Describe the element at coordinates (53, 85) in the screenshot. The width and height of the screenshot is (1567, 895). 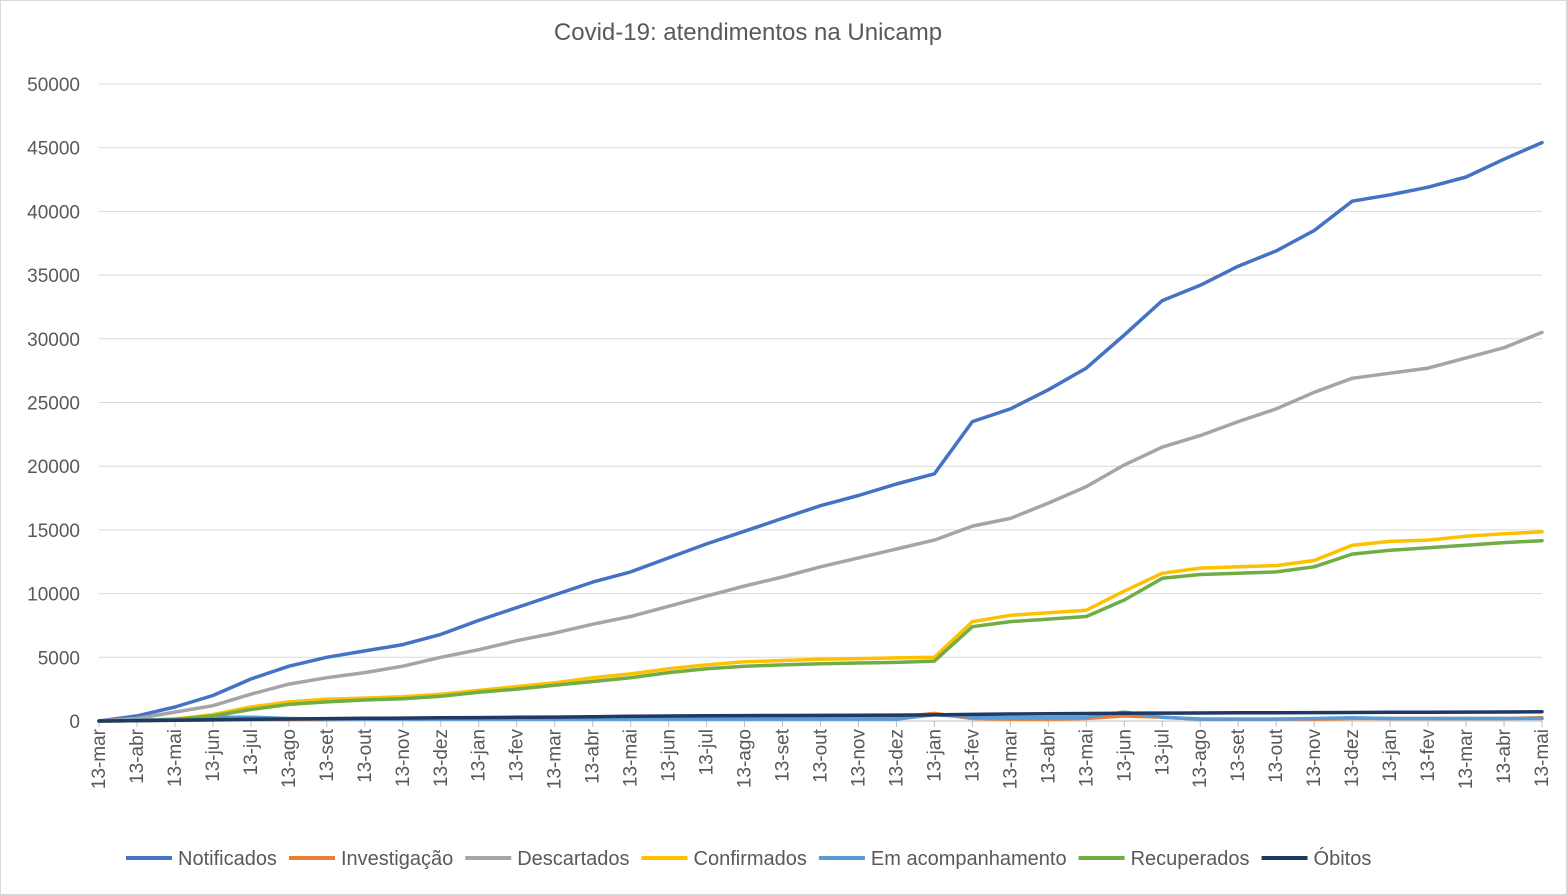
I see `y-tick-label: 50000` at that location.